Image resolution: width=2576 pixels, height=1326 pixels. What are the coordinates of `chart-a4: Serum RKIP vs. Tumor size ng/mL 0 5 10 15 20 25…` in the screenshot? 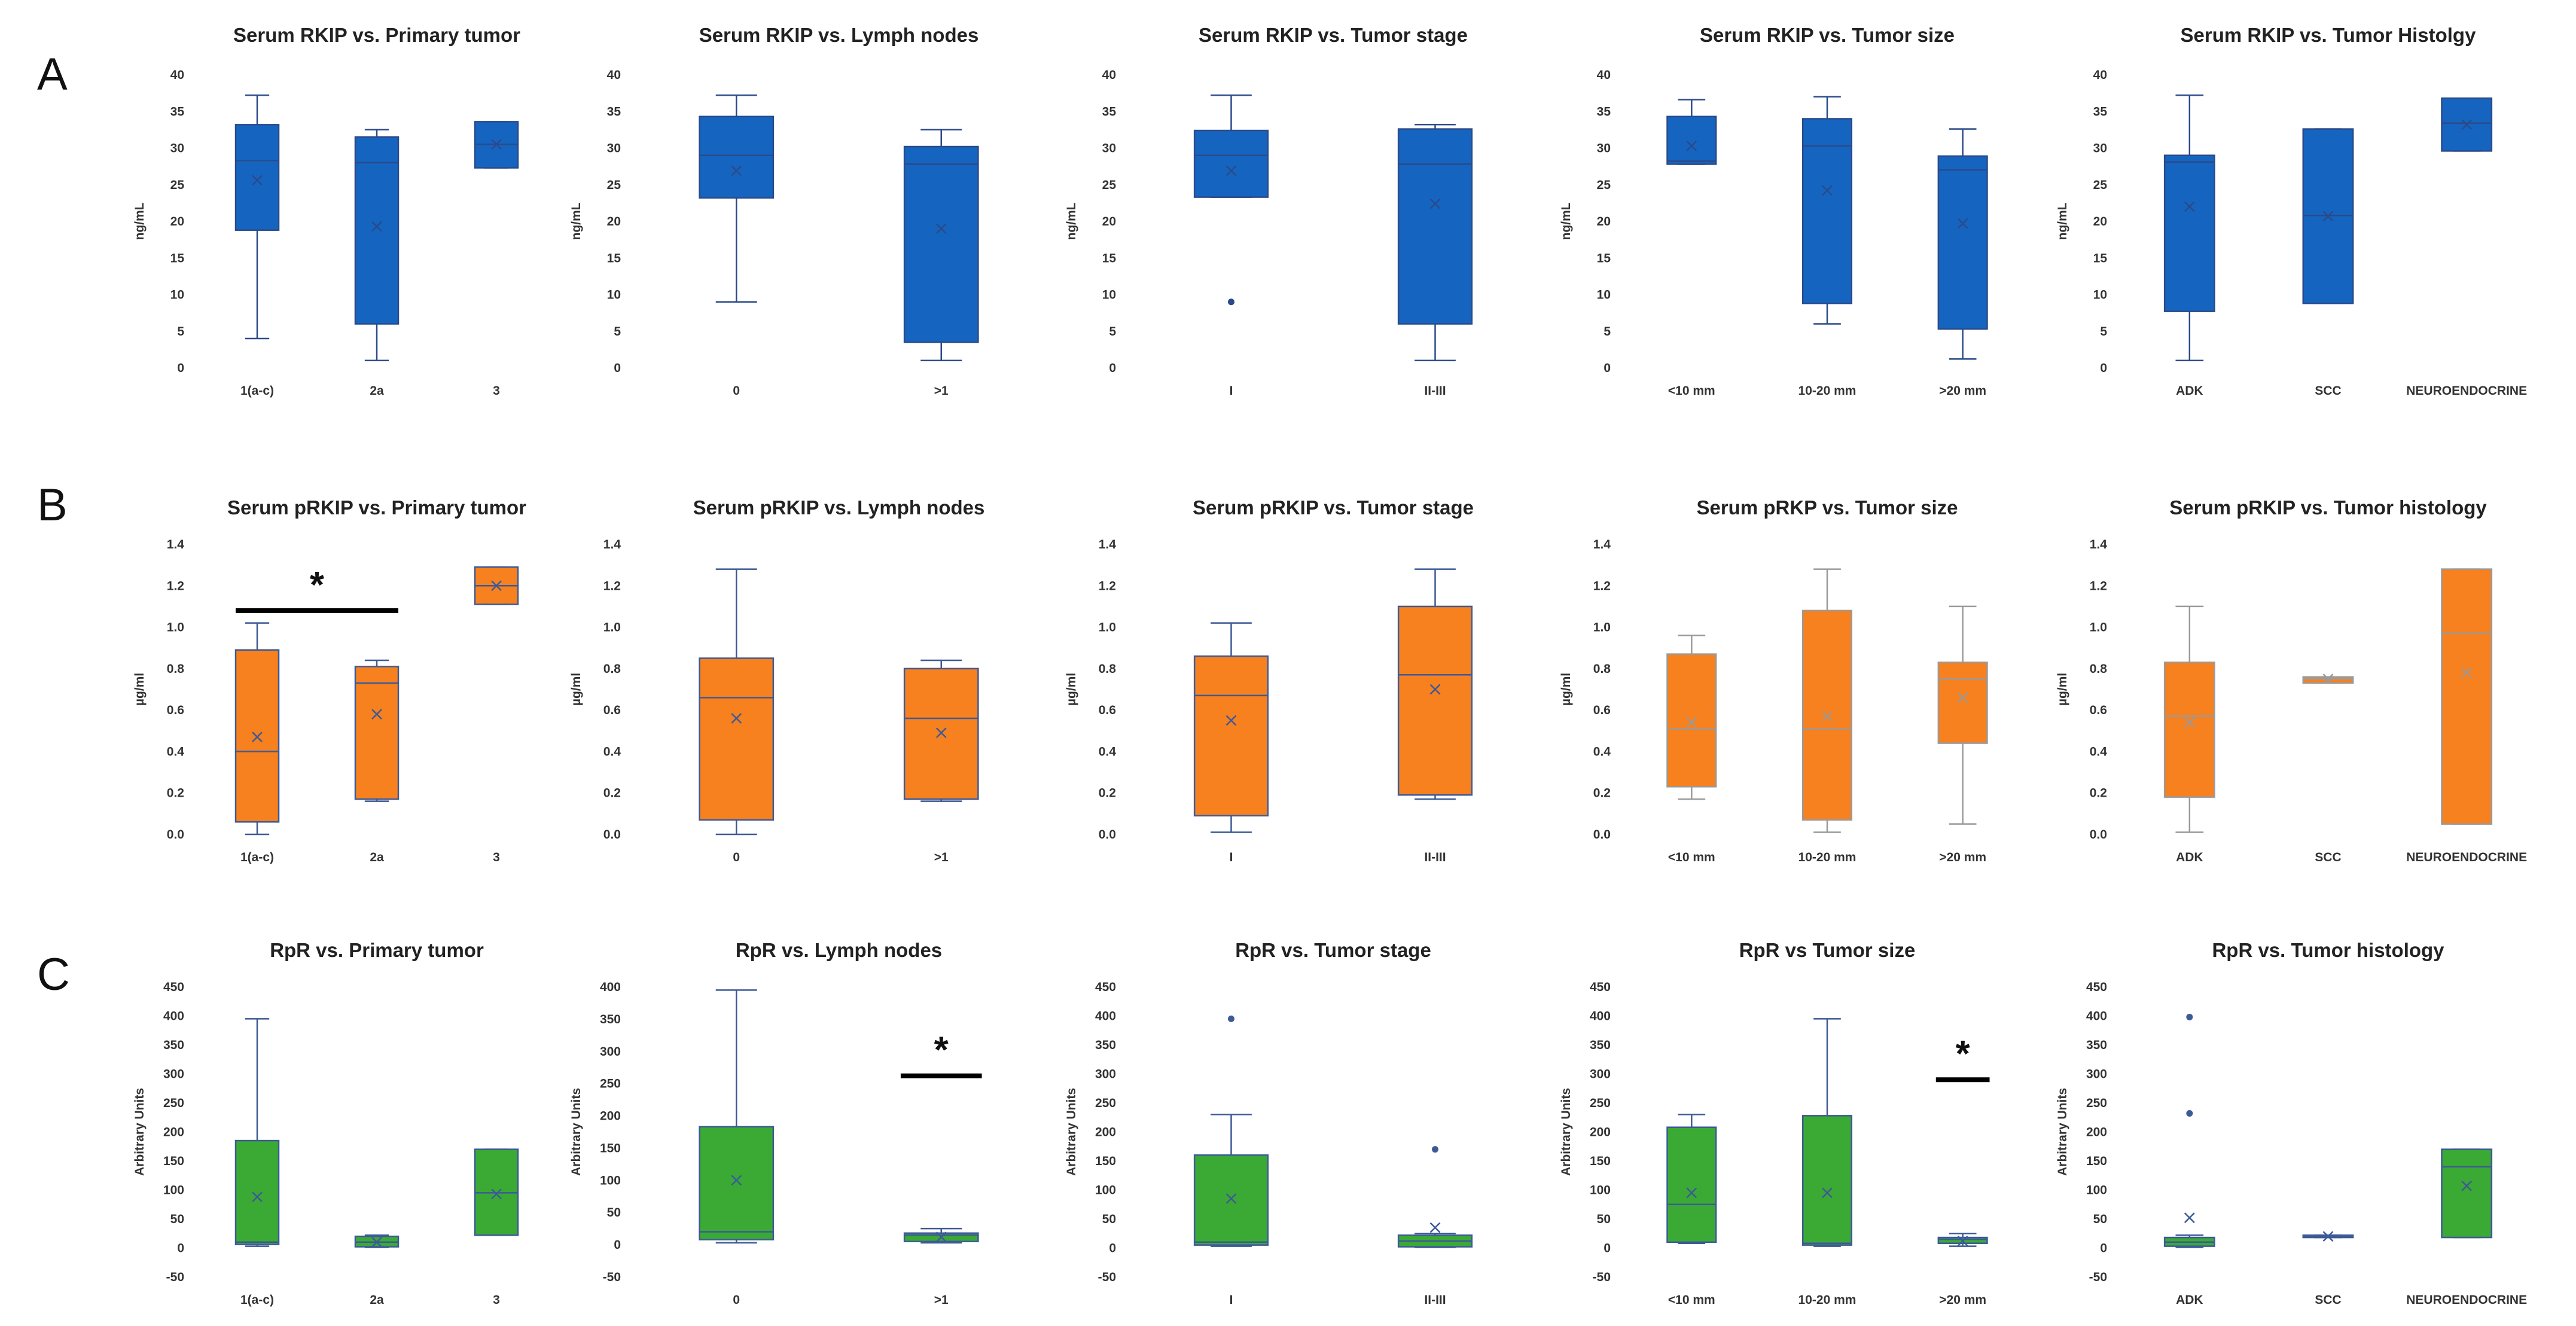 It's located at (1774, 211).